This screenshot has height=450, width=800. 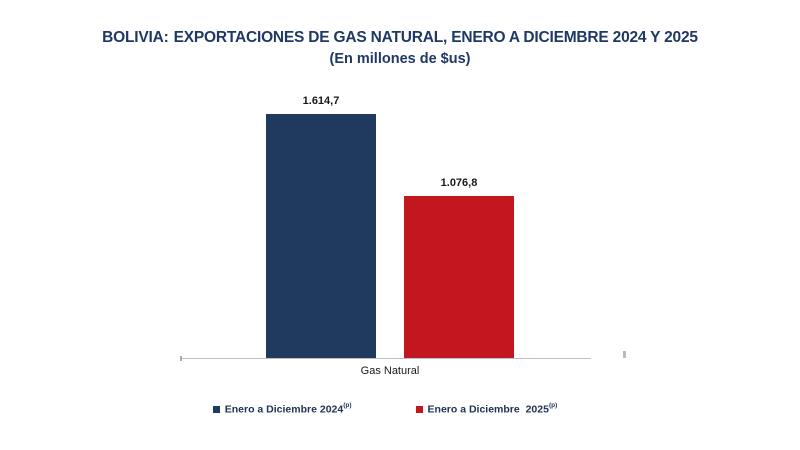 I want to click on axis-end-mark, so click(x=624, y=354).